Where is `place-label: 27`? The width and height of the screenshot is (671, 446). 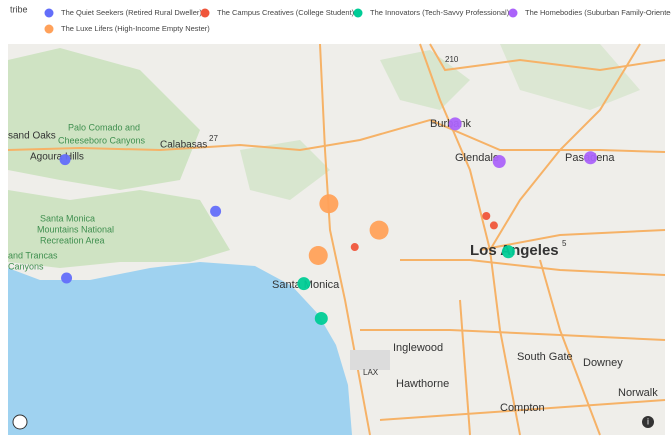 place-label: 27 is located at coordinates (213, 138).